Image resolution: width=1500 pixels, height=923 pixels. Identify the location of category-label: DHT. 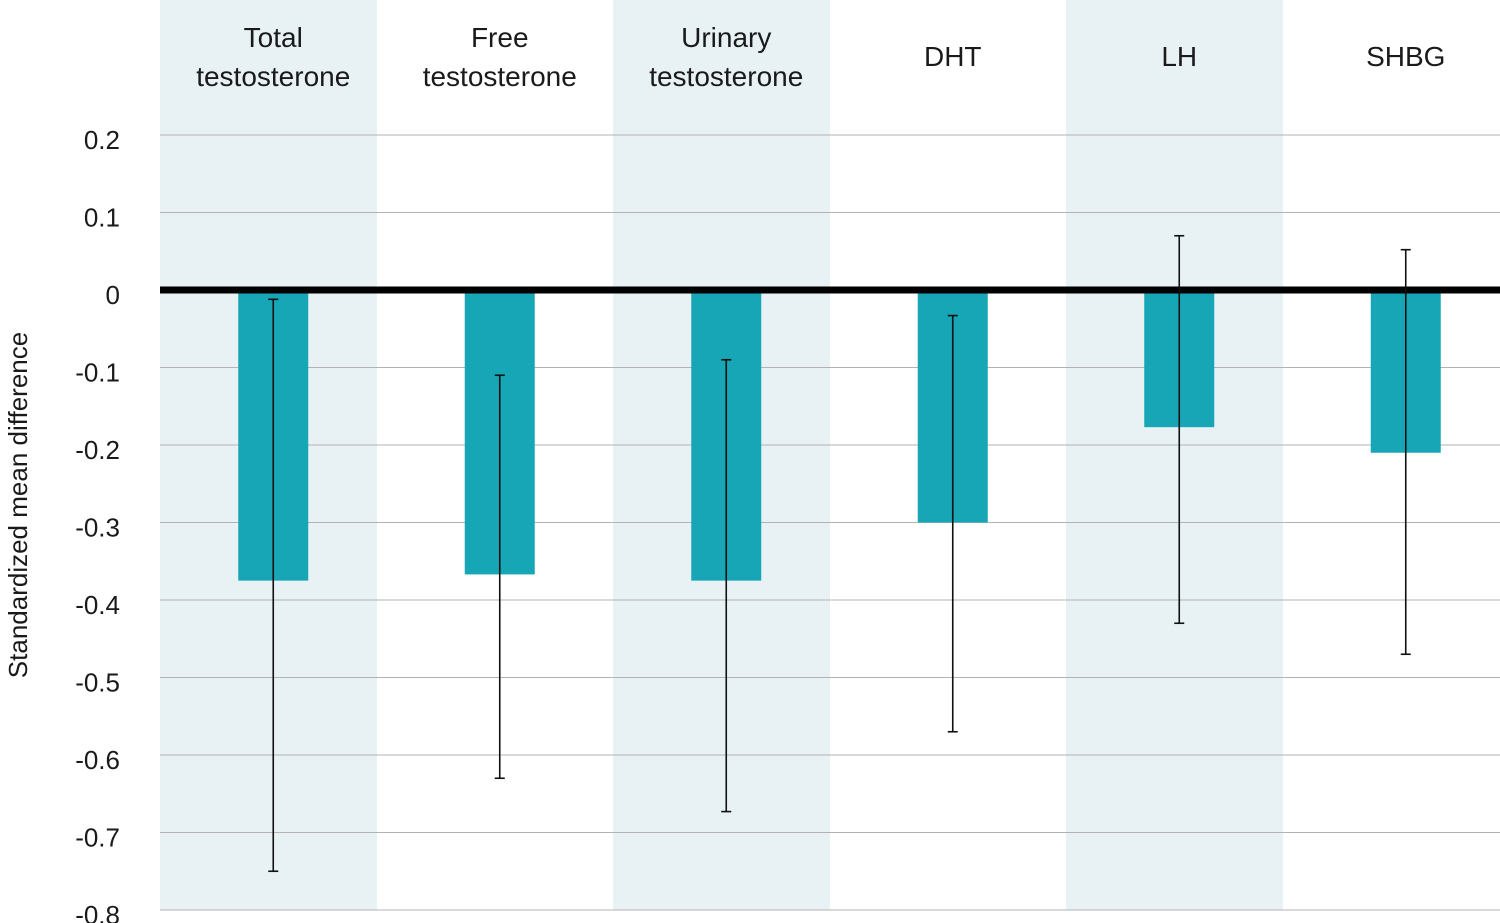
(953, 56).